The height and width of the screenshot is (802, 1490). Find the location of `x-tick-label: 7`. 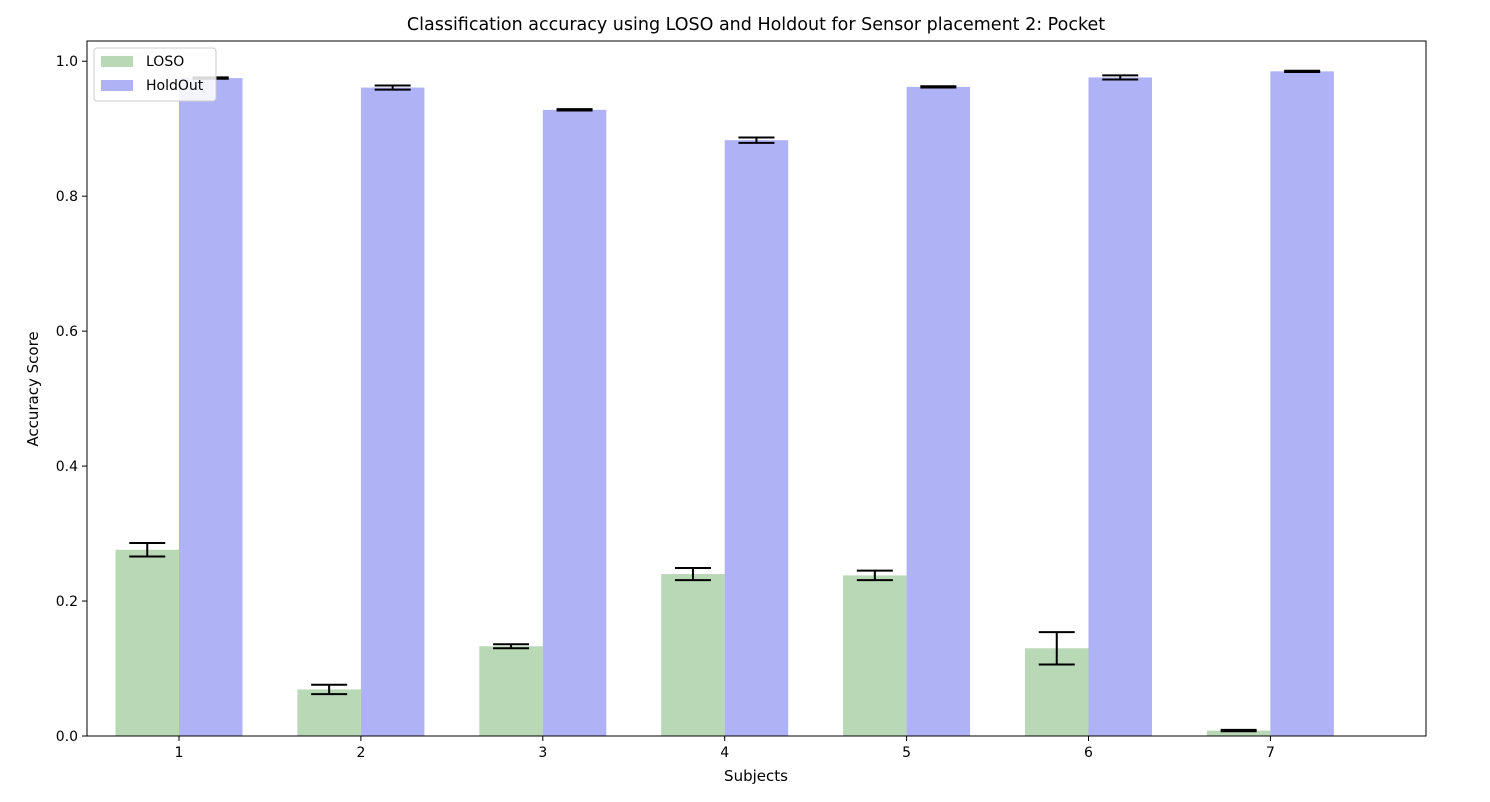

x-tick-label: 7 is located at coordinates (1270, 753).